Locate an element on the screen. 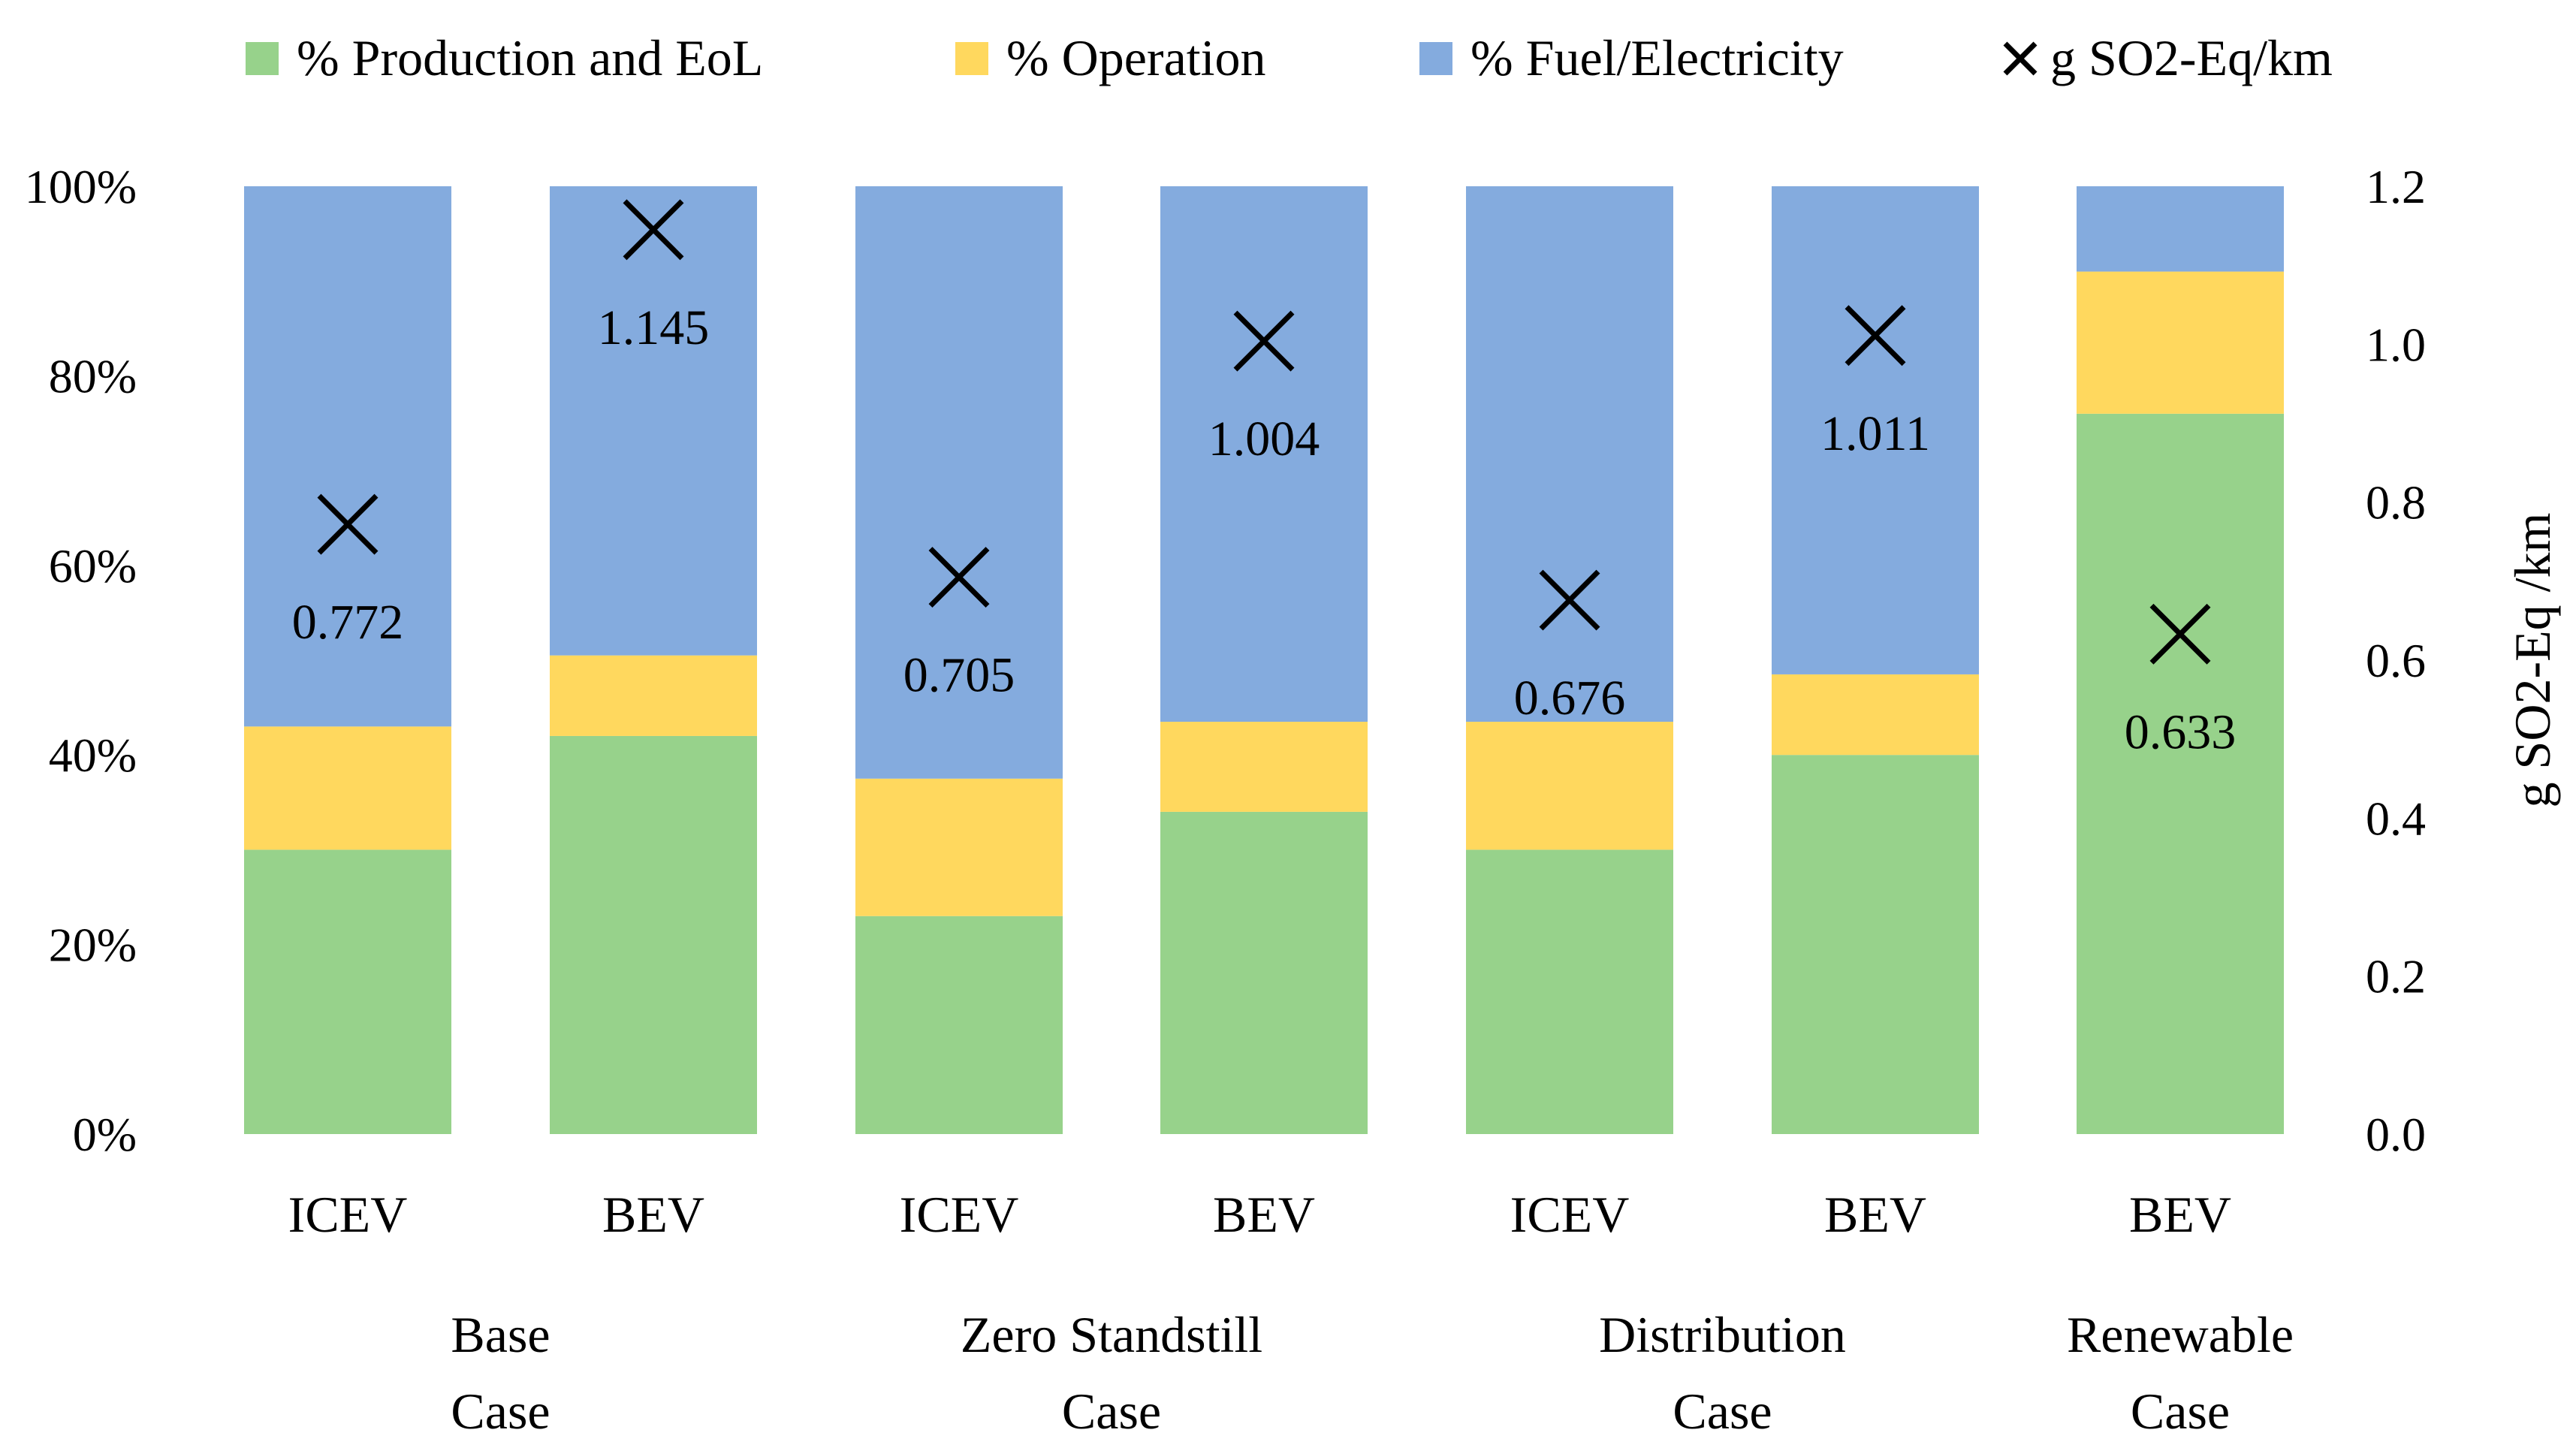 This screenshot has height=1451, width=2576. right-tick-label: 1.0 is located at coordinates (2396, 344).